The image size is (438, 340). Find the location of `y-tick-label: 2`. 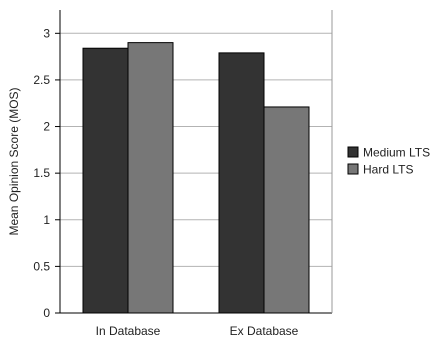

y-tick-label: 2 is located at coordinates (46, 127).